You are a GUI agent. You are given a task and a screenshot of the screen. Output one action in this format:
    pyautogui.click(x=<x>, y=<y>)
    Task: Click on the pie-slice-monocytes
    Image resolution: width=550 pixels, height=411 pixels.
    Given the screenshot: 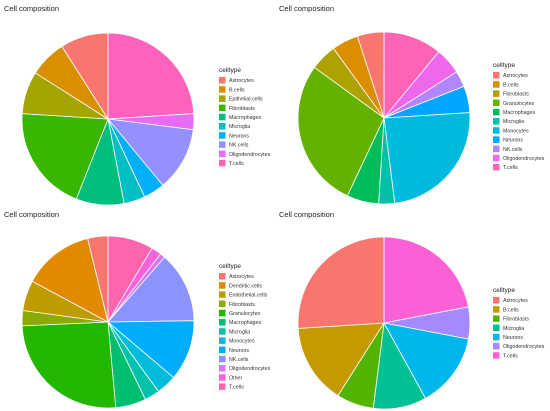 What is the action you would take?
    pyautogui.click(x=427, y=158)
    